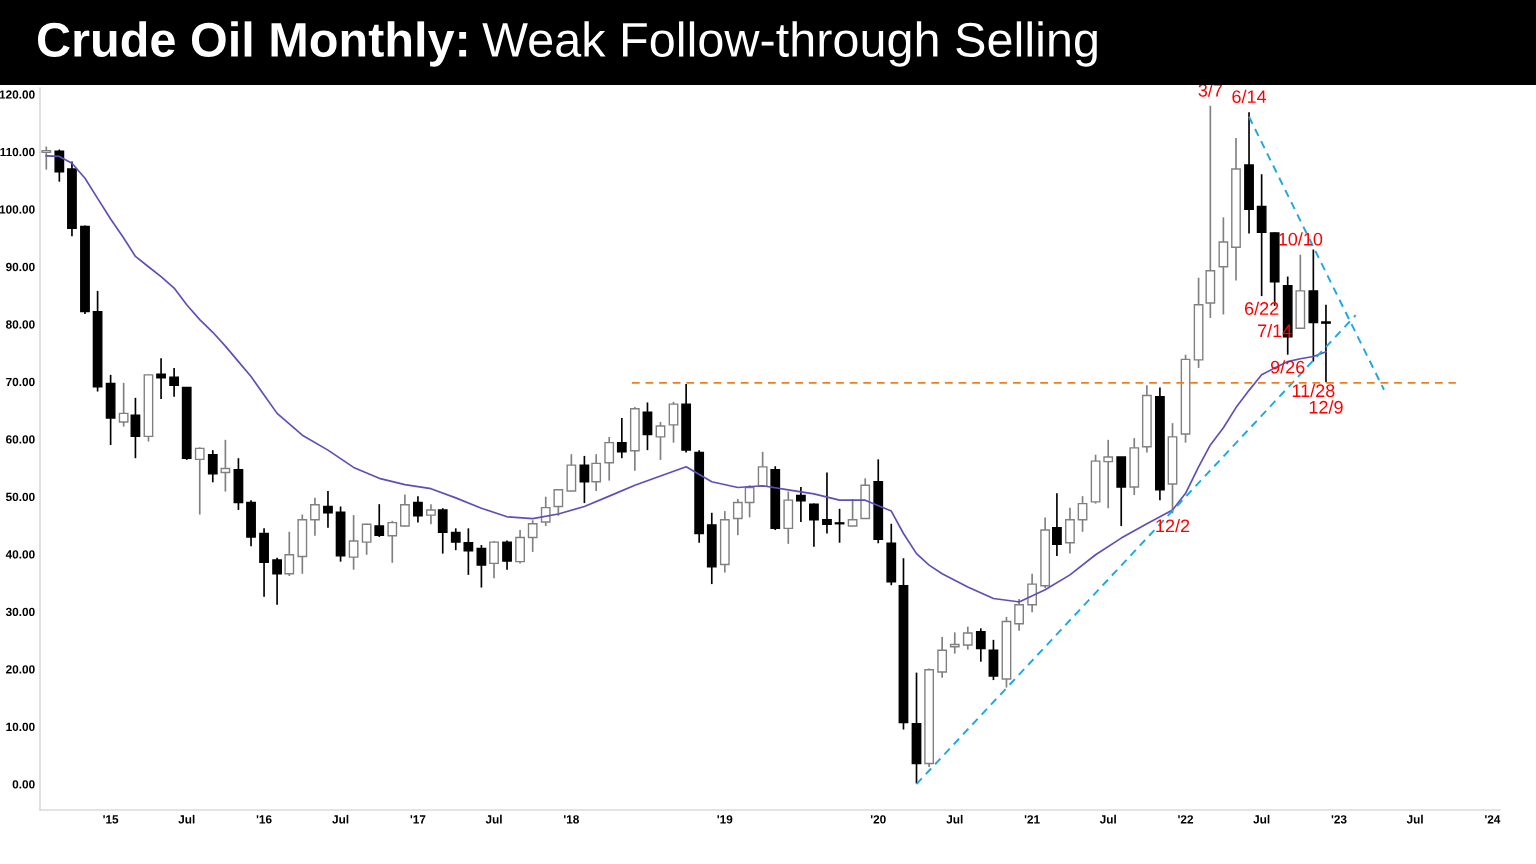 The image size is (1536, 864). Describe the element at coordinates (17, 152) in the screenshot. I see `y-tick-label: 110.00` at that location.